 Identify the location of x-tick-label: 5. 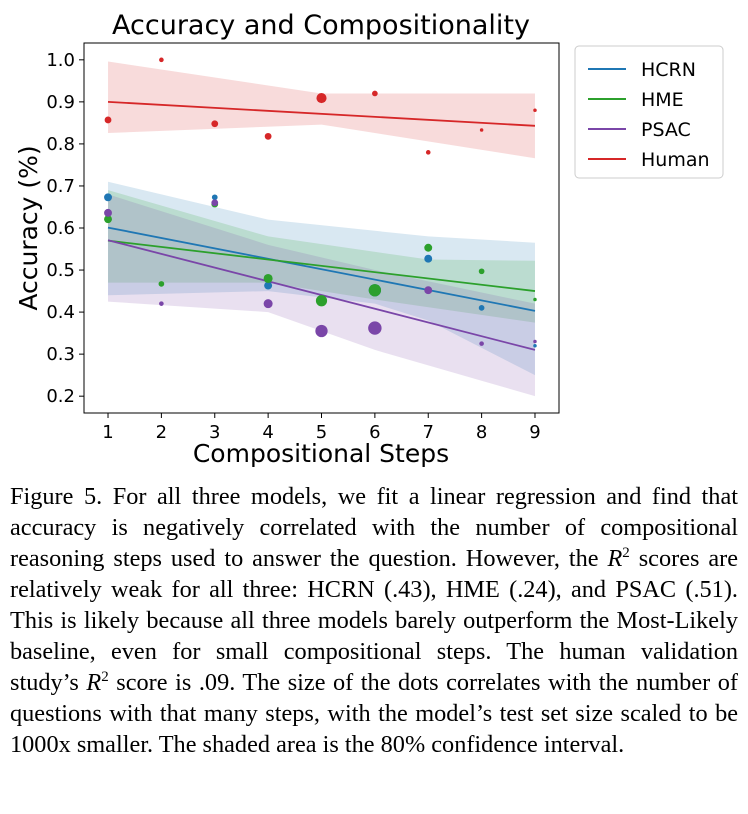
(321, 432).